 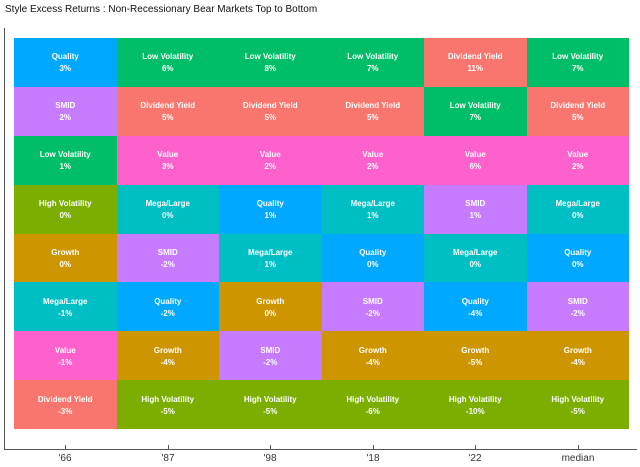 I want to click on grid-cell: Quality 3%, so click(x=65, y=62).